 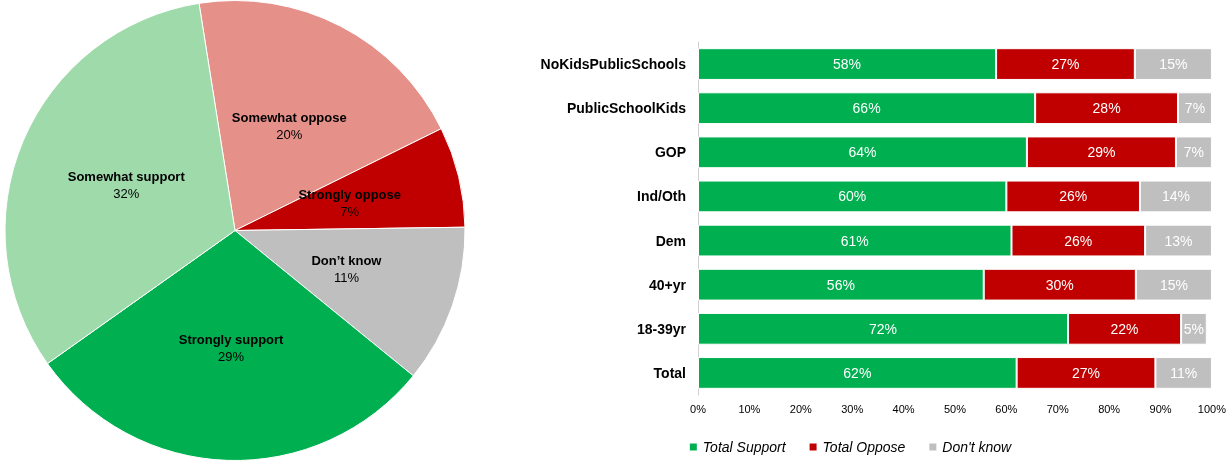 I want to click on data-label: 56%, so click(x=840, y=284).